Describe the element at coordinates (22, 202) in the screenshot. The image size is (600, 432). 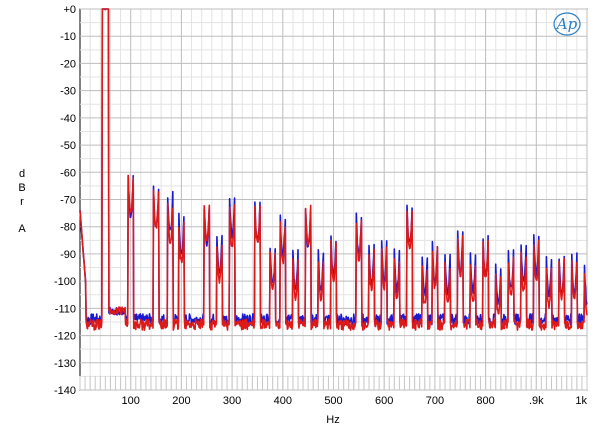
I see `ylabel-char-r: r` at that location.